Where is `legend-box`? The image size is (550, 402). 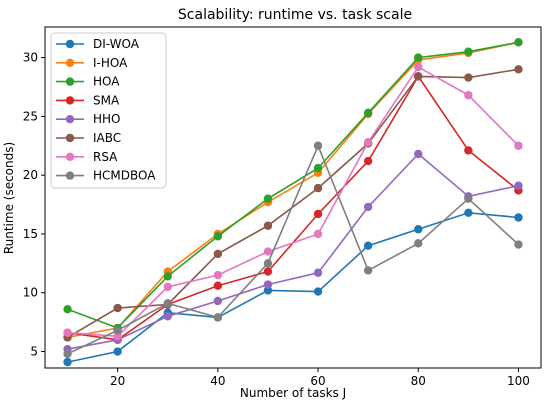 legend-box is located at coordinates (108, 110).